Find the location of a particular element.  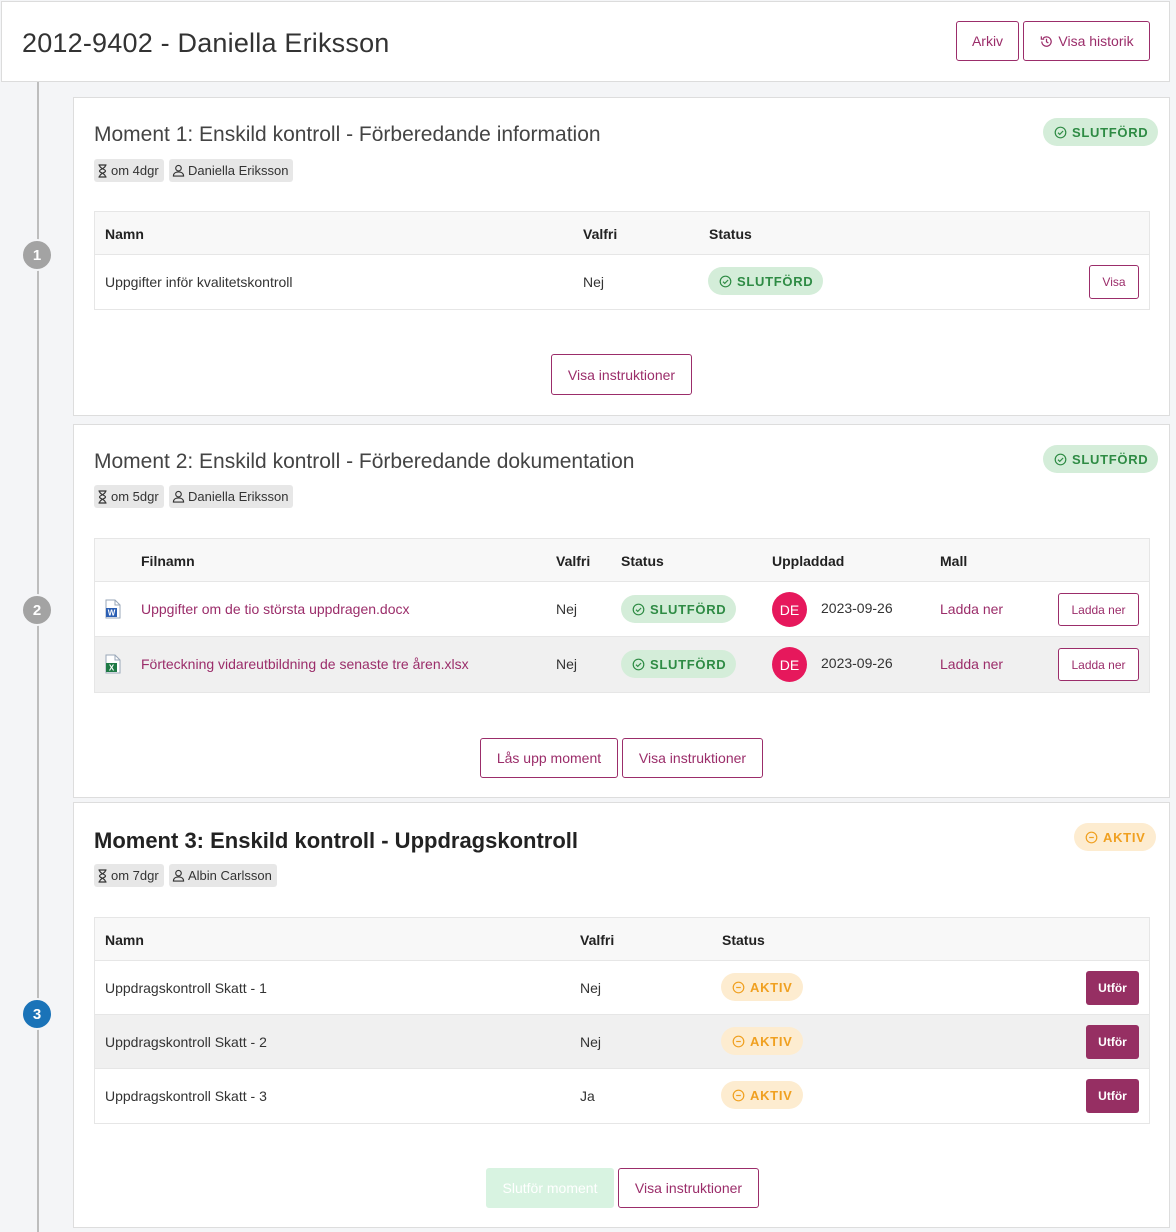

view-button: Visa is located at coordinates (1114, 282).